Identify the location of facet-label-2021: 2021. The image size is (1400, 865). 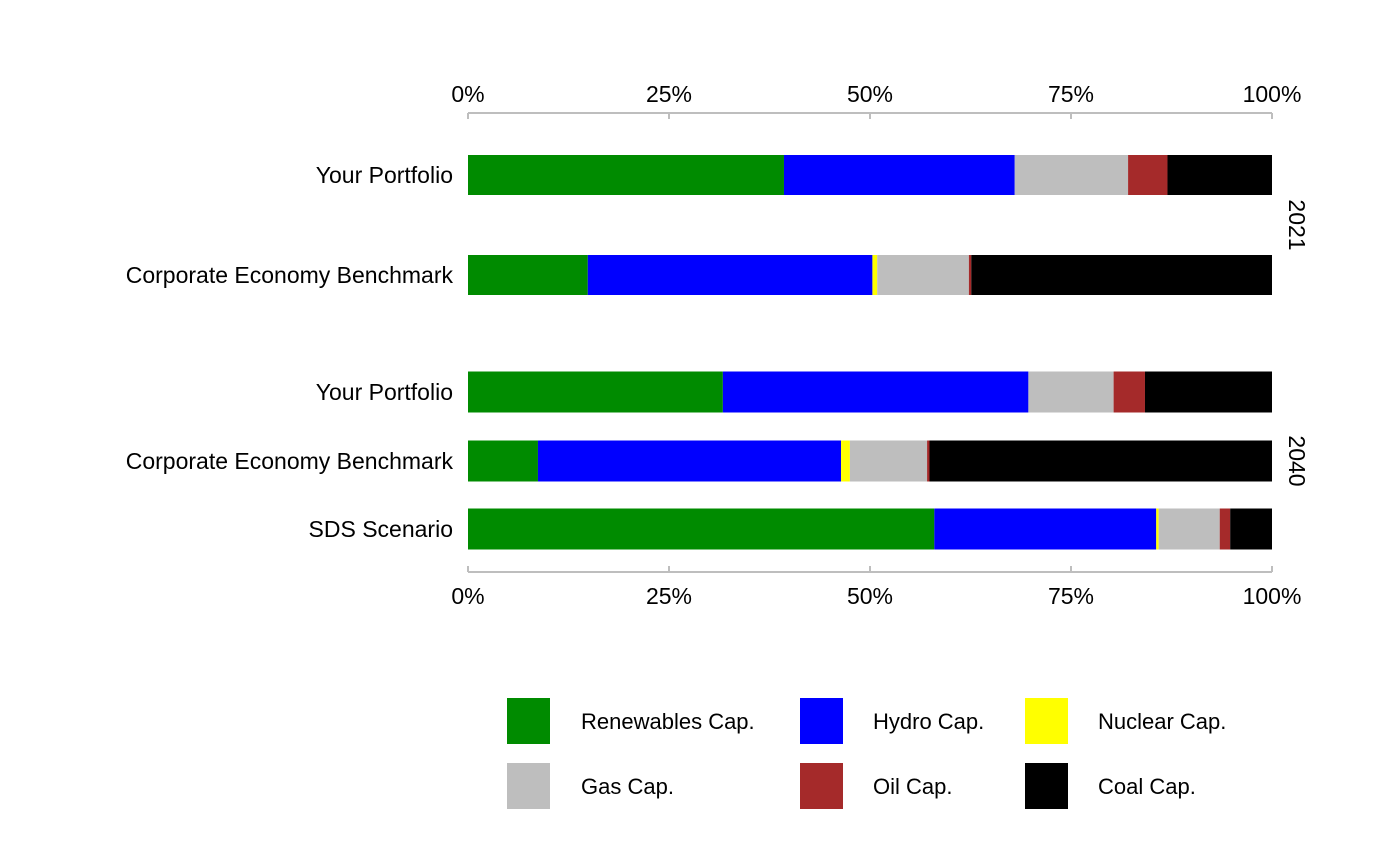
(1297, 224).